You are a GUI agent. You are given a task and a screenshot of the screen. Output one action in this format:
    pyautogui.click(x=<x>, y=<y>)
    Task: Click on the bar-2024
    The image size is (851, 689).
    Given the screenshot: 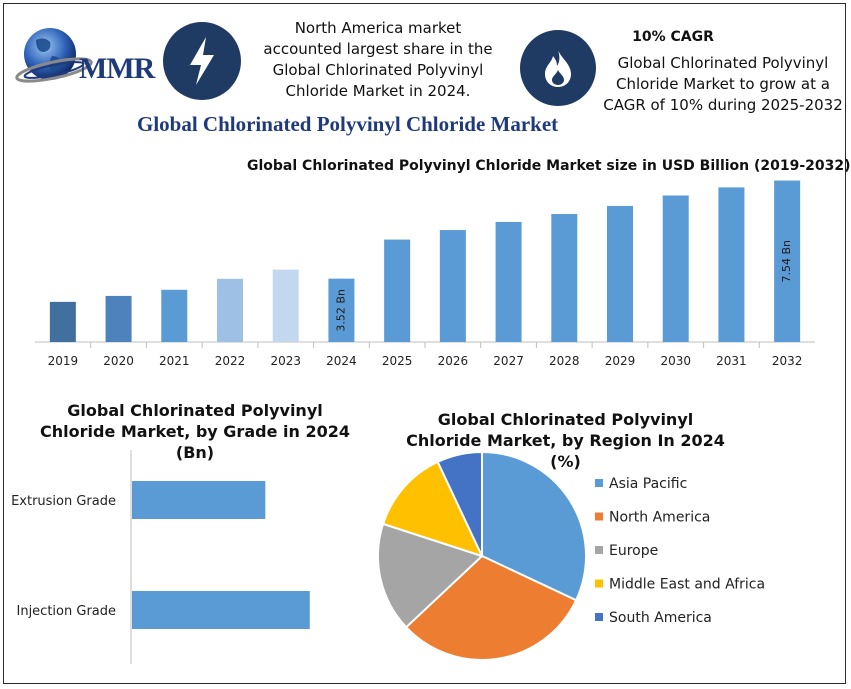 What is the action you would take?
    pyautogui.click(x=341, y=310)
    